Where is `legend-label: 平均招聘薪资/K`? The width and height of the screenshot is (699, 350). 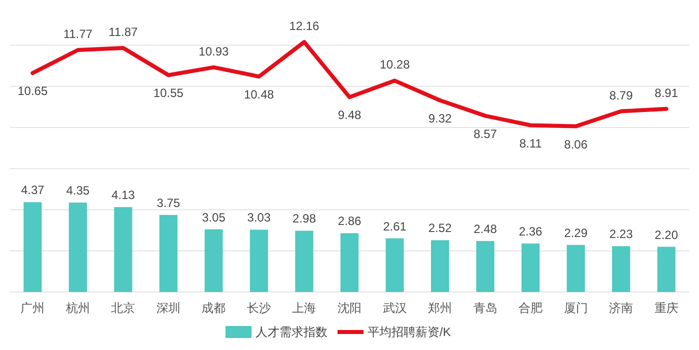 legend-label: 平均招聘薪资/K is located at coordinates (409, 332).